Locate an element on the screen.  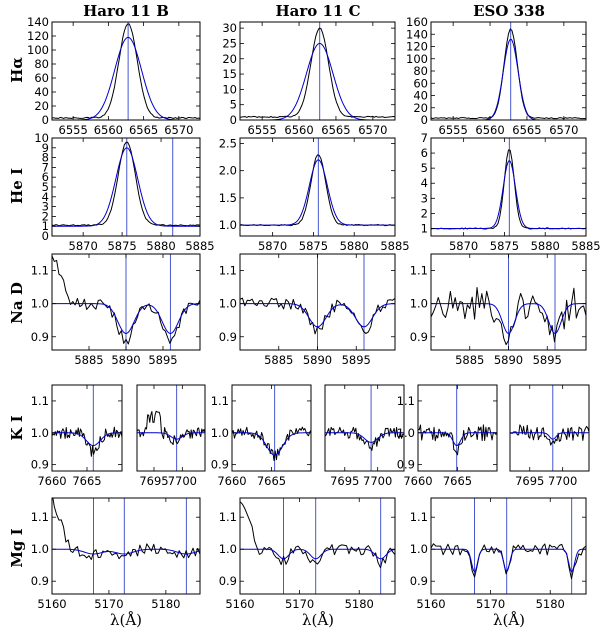
model-fit-ki-c1 is located at coordinates (271, 444).